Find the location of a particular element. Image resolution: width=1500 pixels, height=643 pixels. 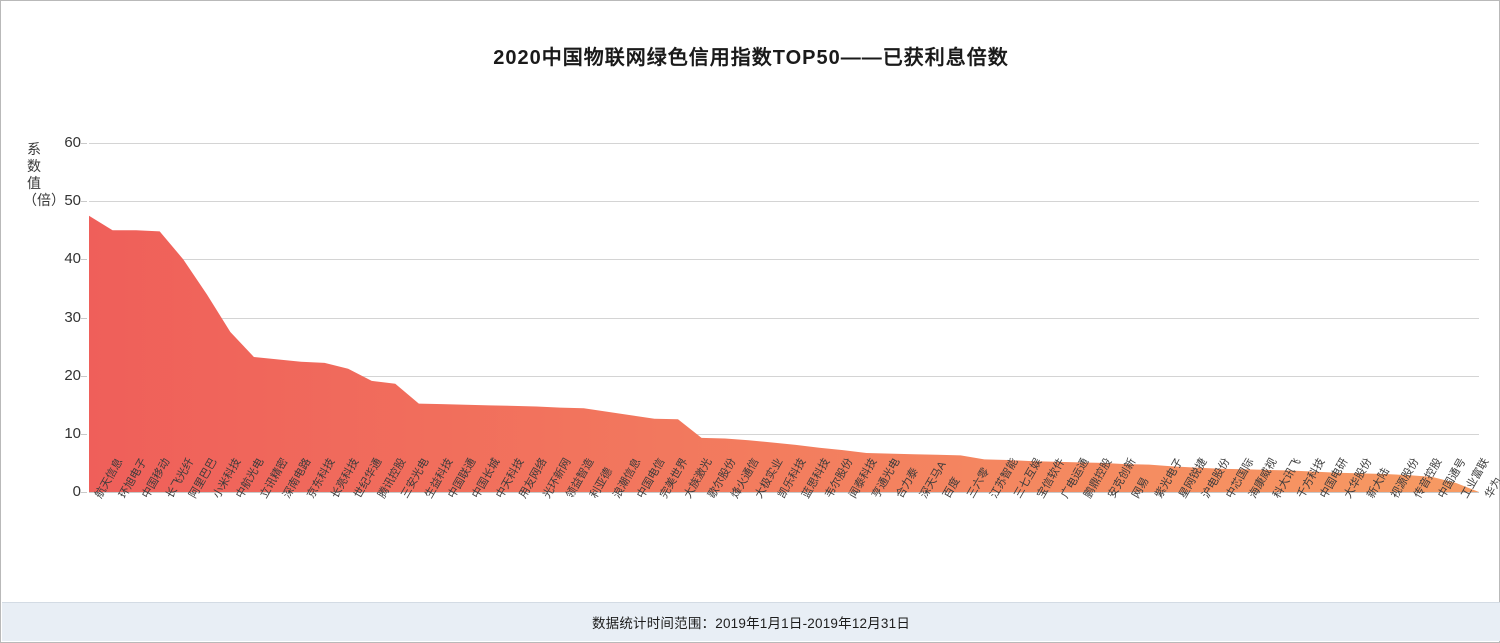

data-range-note: 数据统计时间范围：2019年1月1日-2019年12月31日 is located at coordinates (751, 623).